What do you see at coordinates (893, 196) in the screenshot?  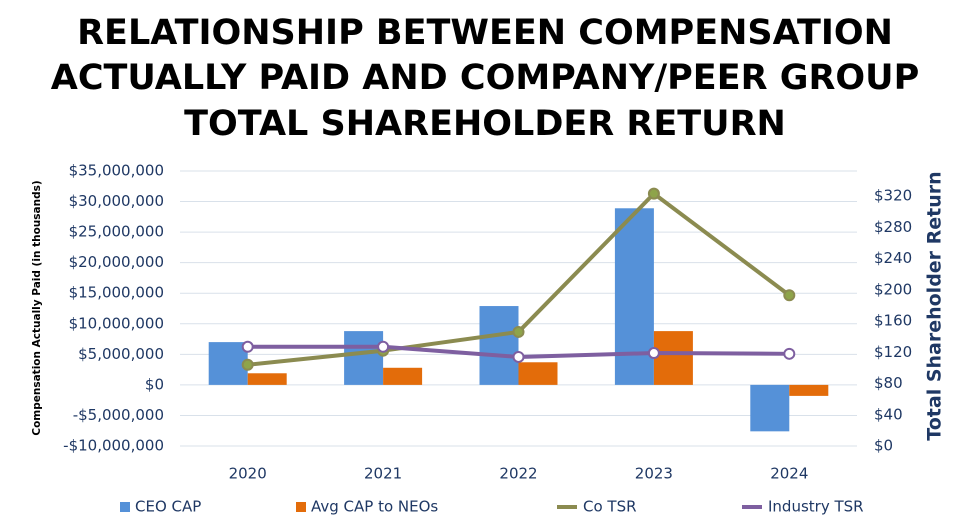 I see `y2-tick-label: $320` at bounding box center [893, 196].